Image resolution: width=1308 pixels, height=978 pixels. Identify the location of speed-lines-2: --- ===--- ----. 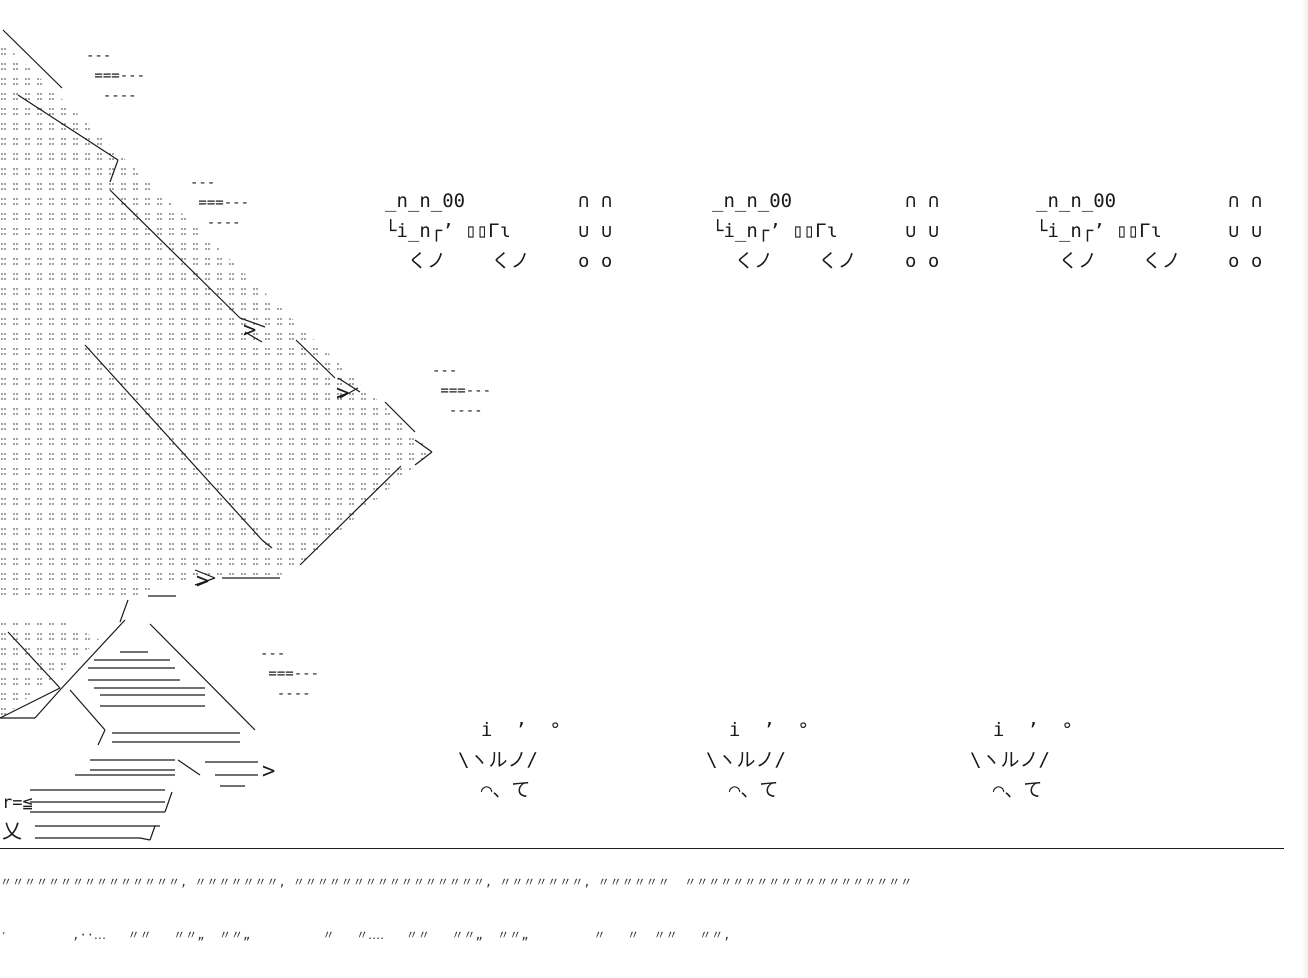
(220, 203).